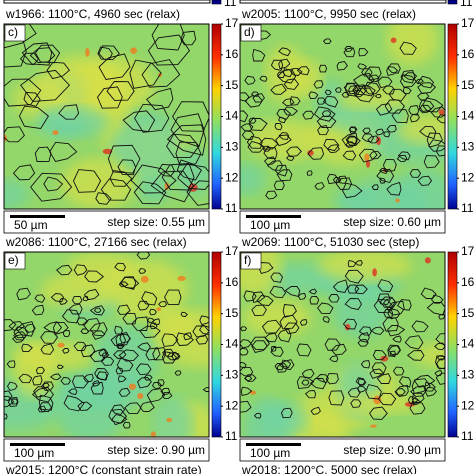 Image resolution: width=474 pixels, height=474 pixels. What do you see at coordinates (13, 260) in the screenshot?
I see `panel-label: e)` at bounding box center [13, 260].